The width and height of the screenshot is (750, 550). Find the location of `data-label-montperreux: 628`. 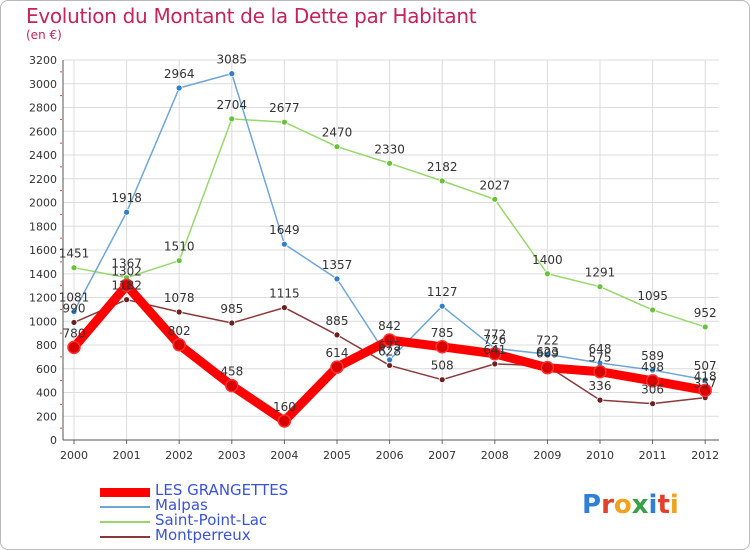

data-label-montperreux: 628 is located at coordinates (389, 351).